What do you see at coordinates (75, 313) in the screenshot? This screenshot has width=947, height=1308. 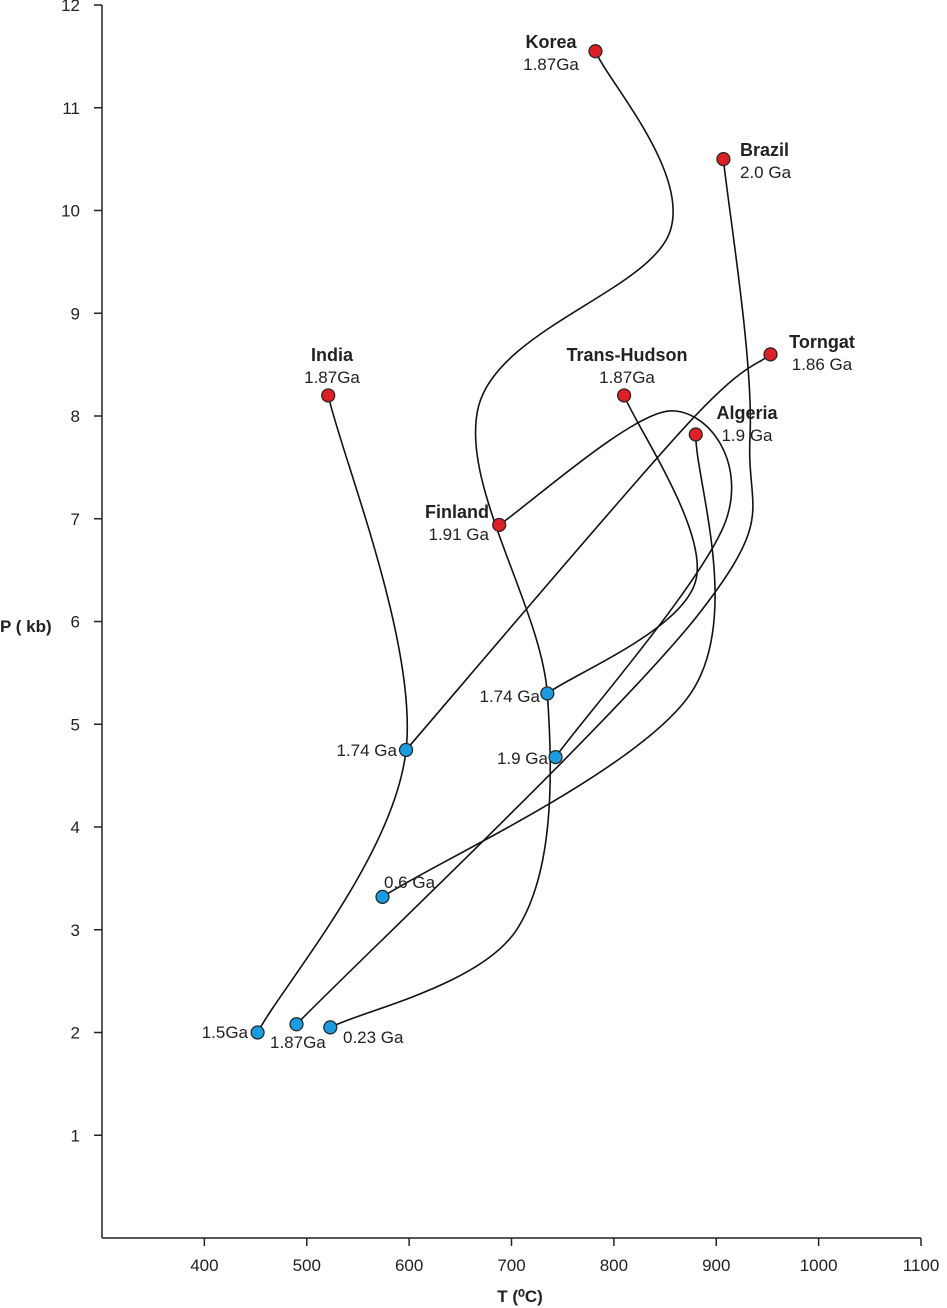 I see `y-tick-label: 9` at bounding box center [75, 313].